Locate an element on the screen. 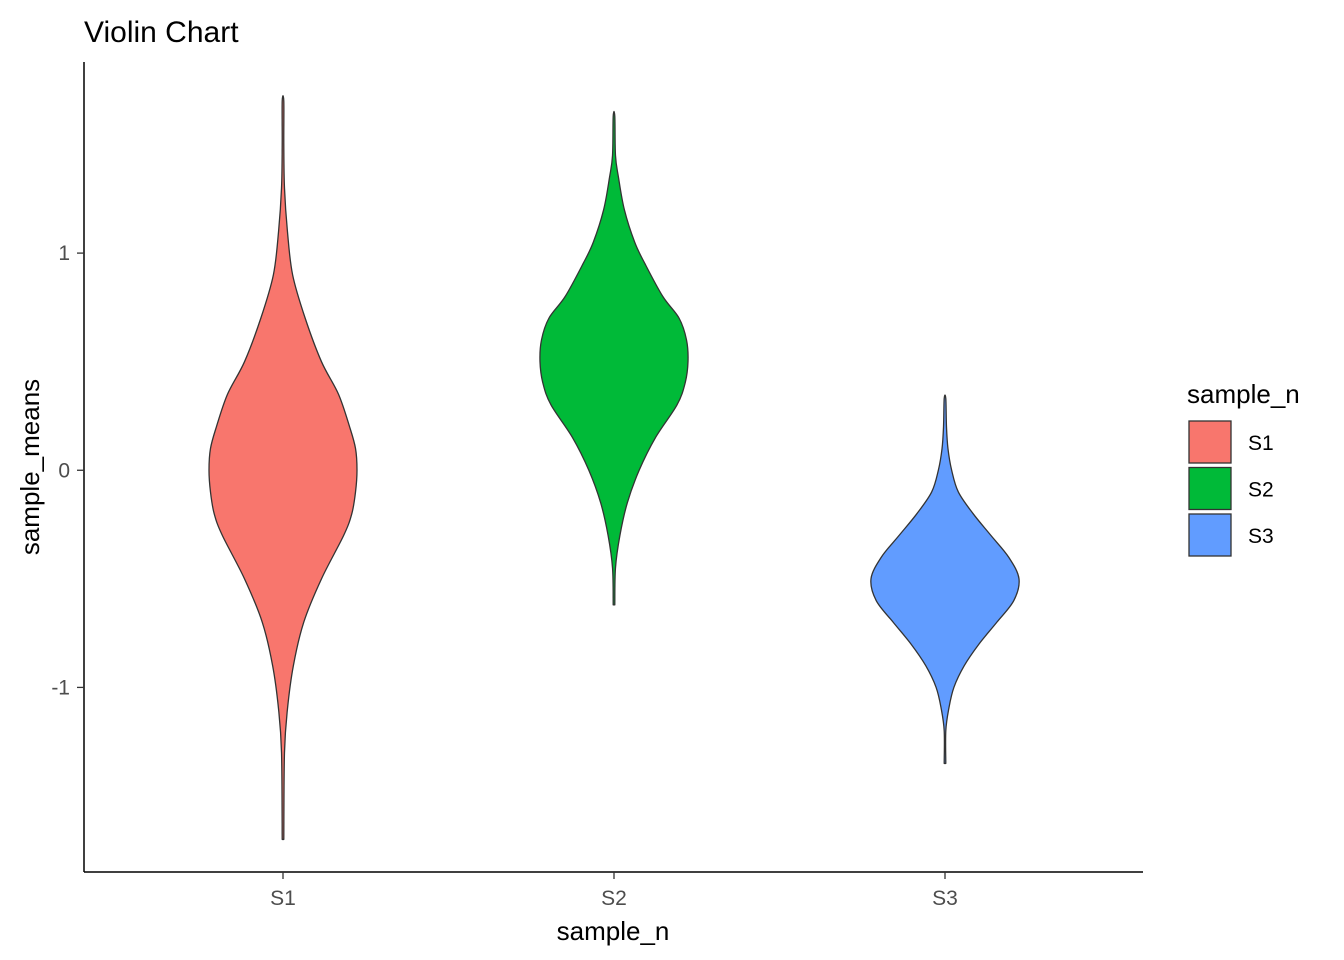 The height and width of the screenshot is (960, 1344). y-tick-label: 0 is located at coordinates (64, 470).